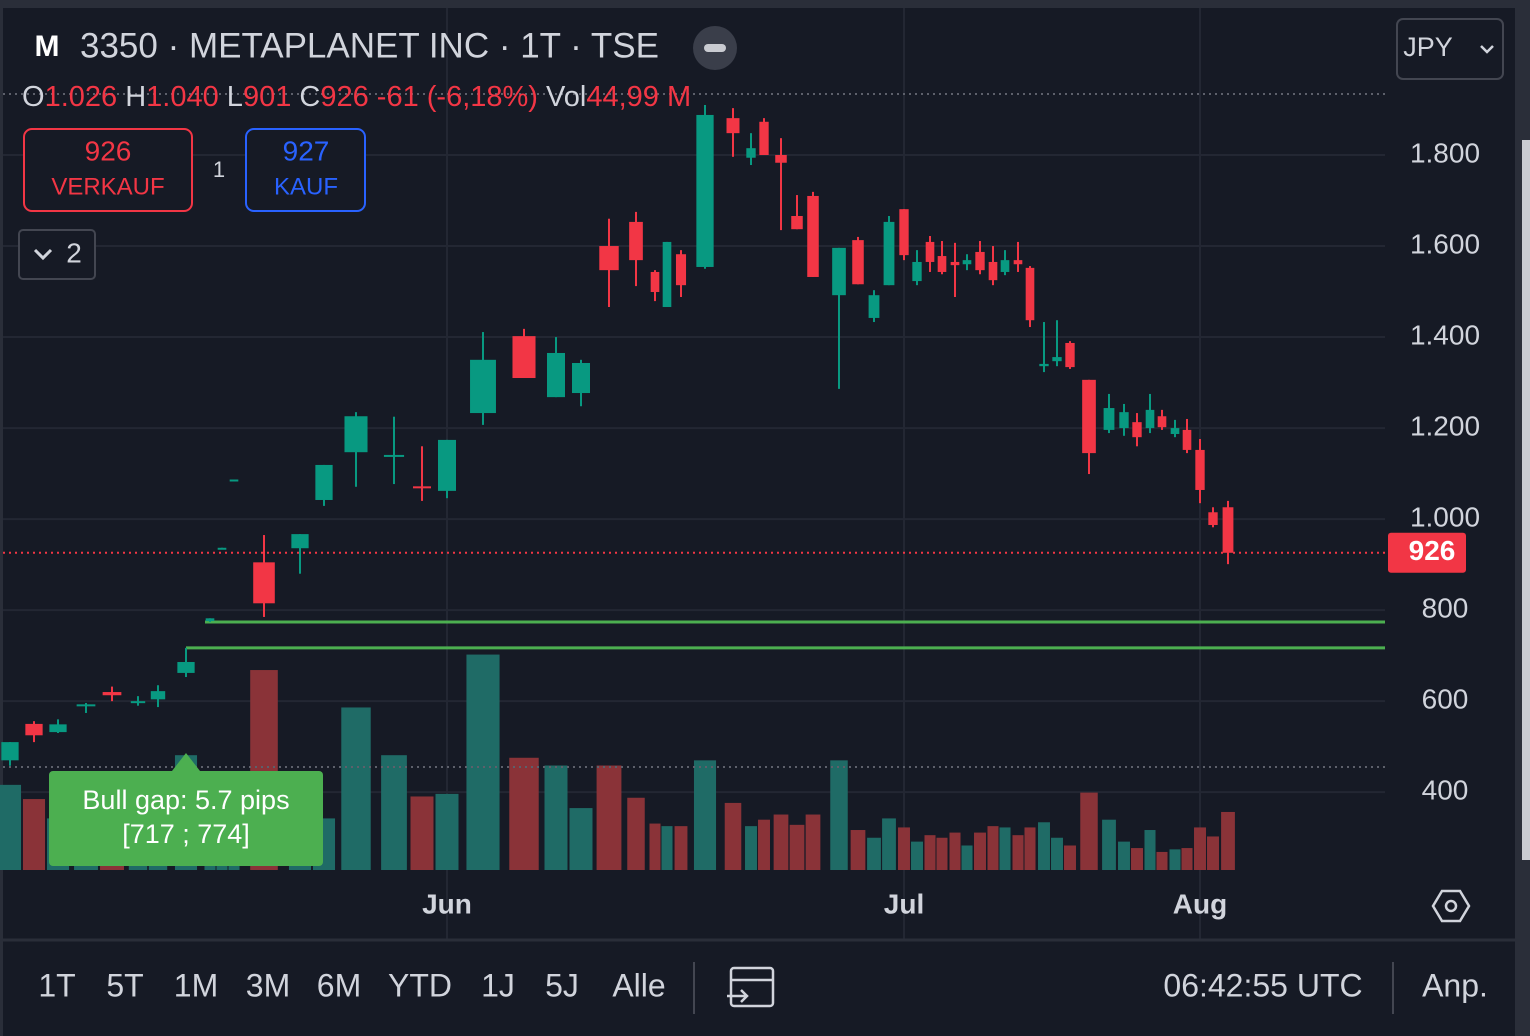 The width and height of the screenshot is (1530, 1036). I want to click on x-tick-label: Jun, so click(447, 903).